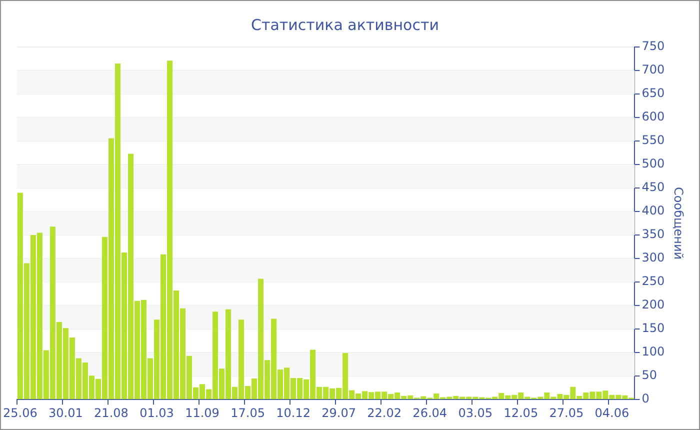 The image size is (700, 430). Describe the element at coordinates (646, 399) in the screenshot. I see `y-tick-label: 0` at that location.